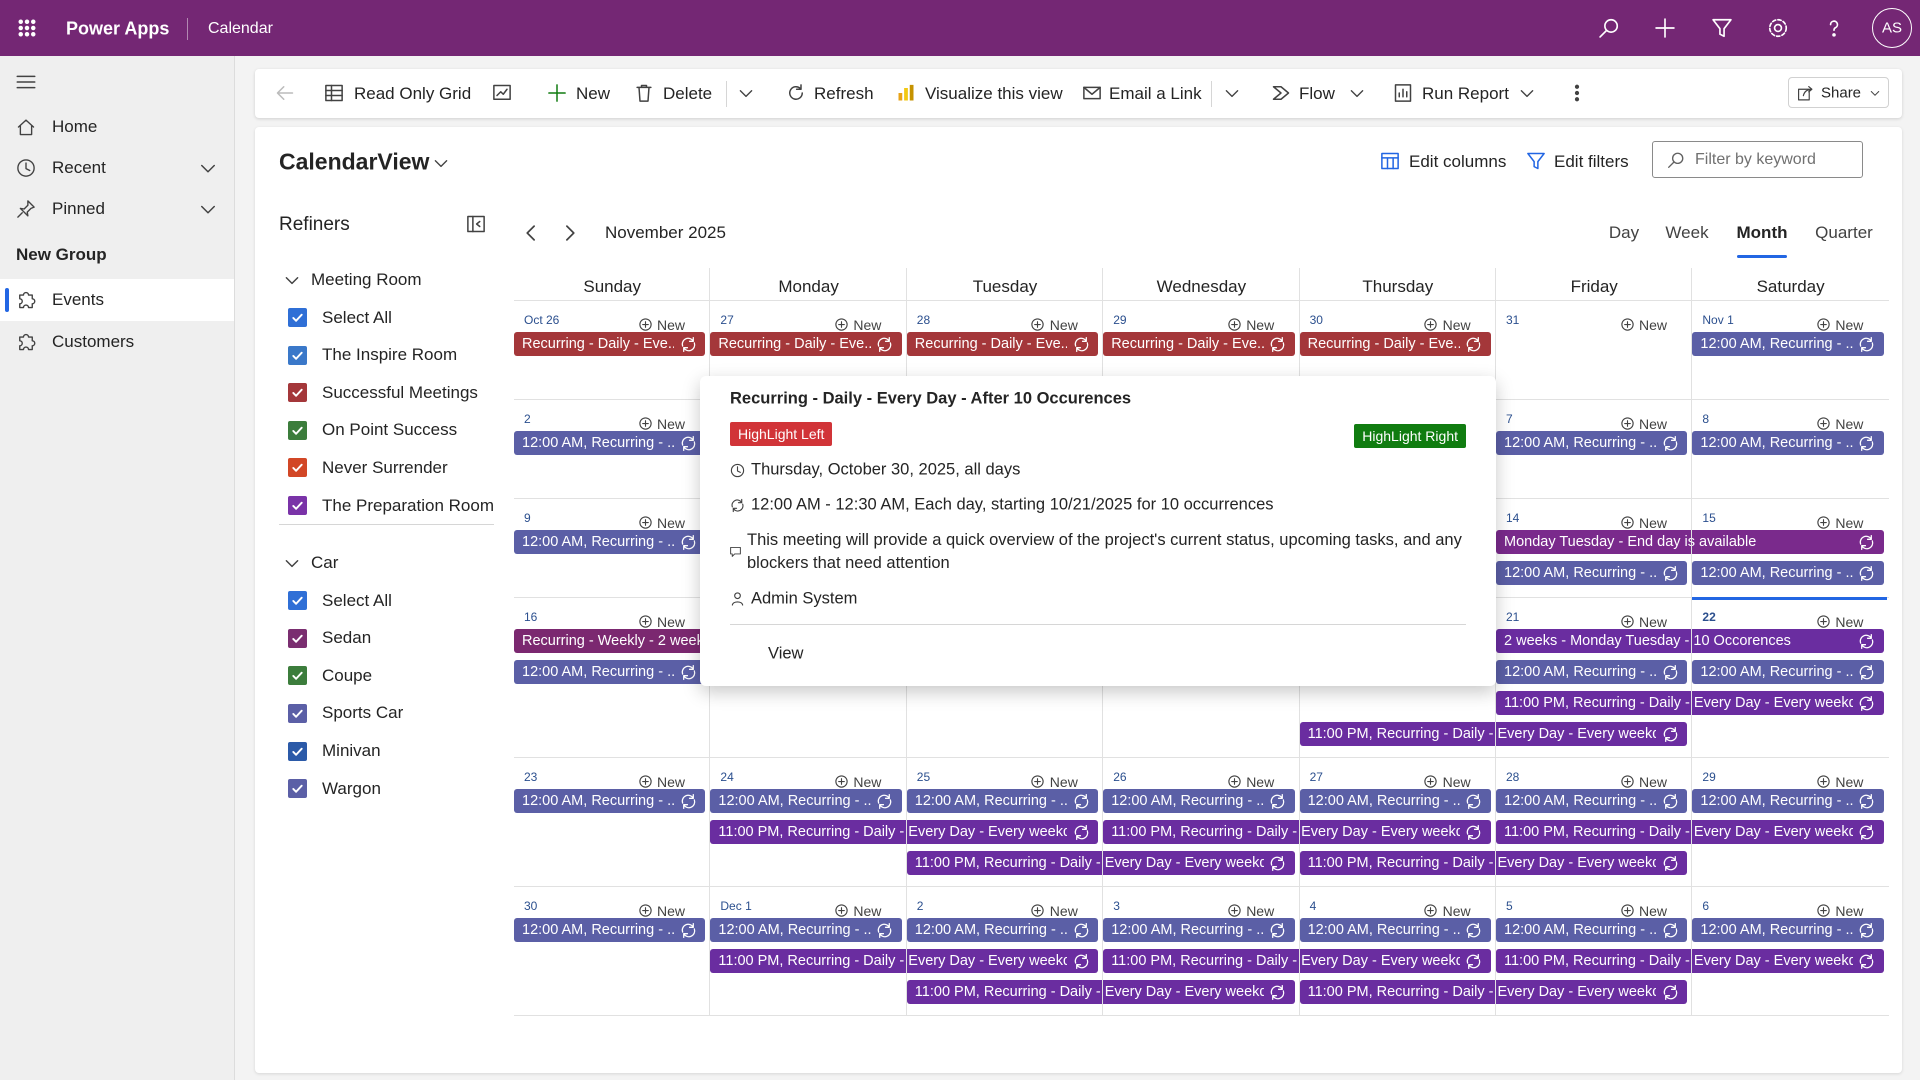 This screenshot has width=1920, height=1080. Describe the element at coordinates (408, 505) in the screenshot. I see `refiner-option: The Preparation Room` at that location.